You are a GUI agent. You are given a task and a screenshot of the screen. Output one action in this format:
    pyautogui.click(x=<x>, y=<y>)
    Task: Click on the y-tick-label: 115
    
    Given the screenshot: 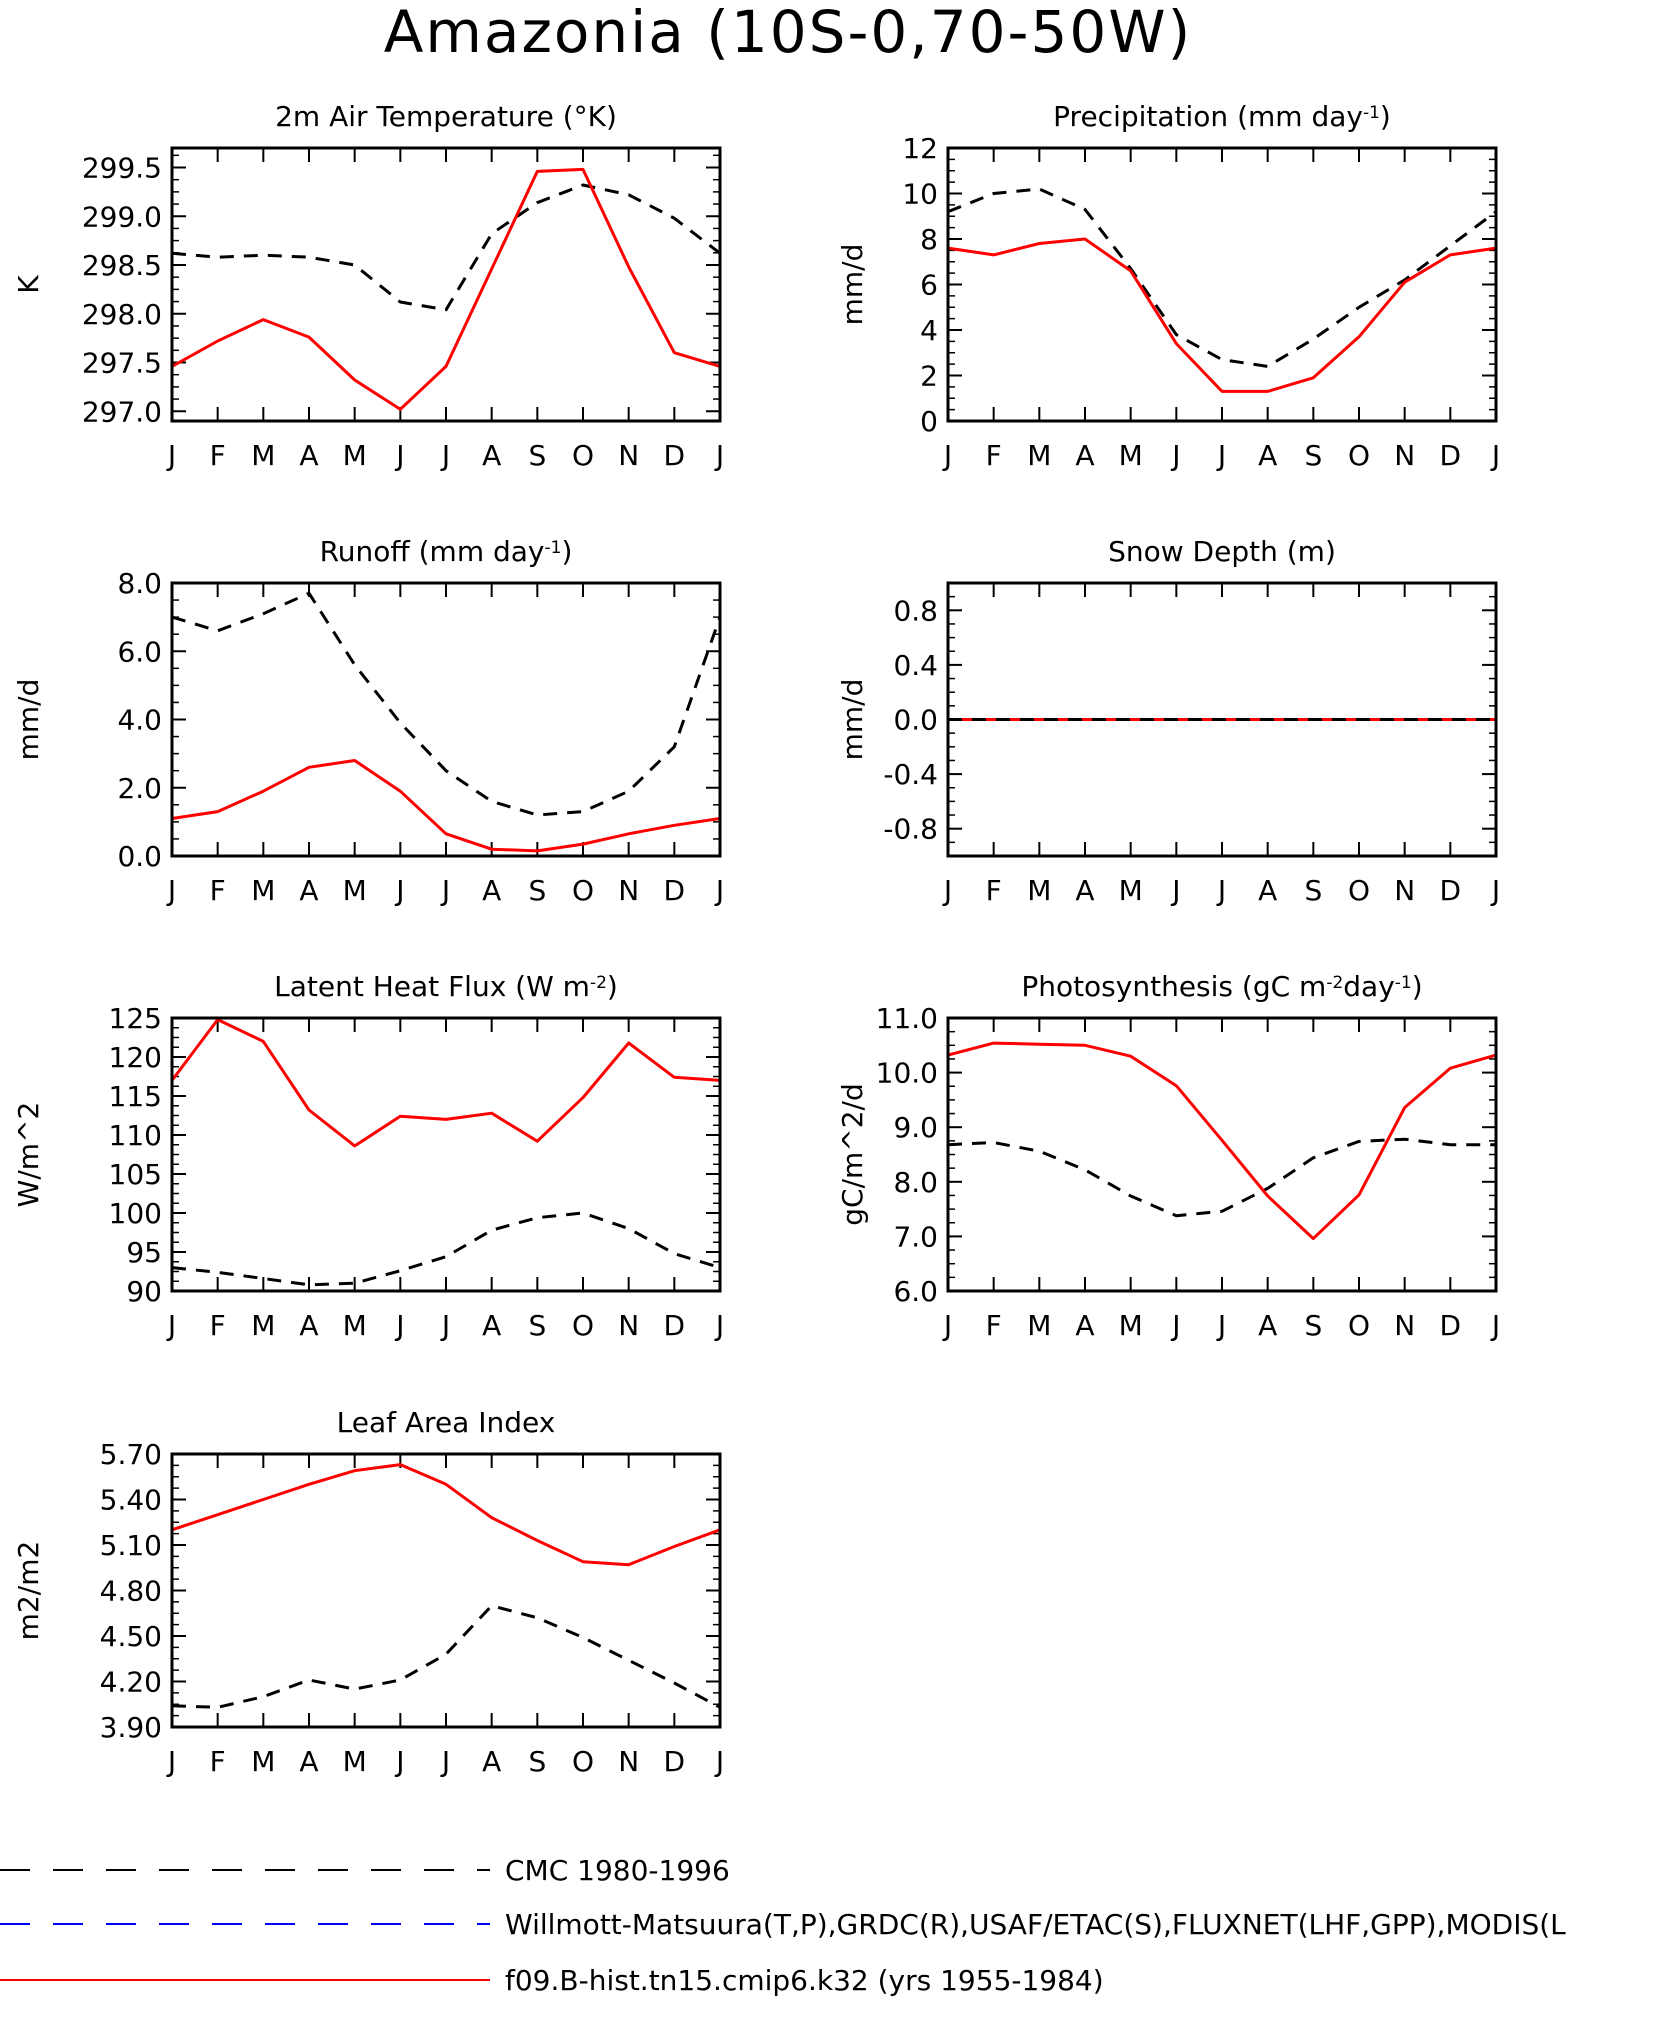 What is the action you would take?
    pyautogui.click(x=135, y=1096)
    